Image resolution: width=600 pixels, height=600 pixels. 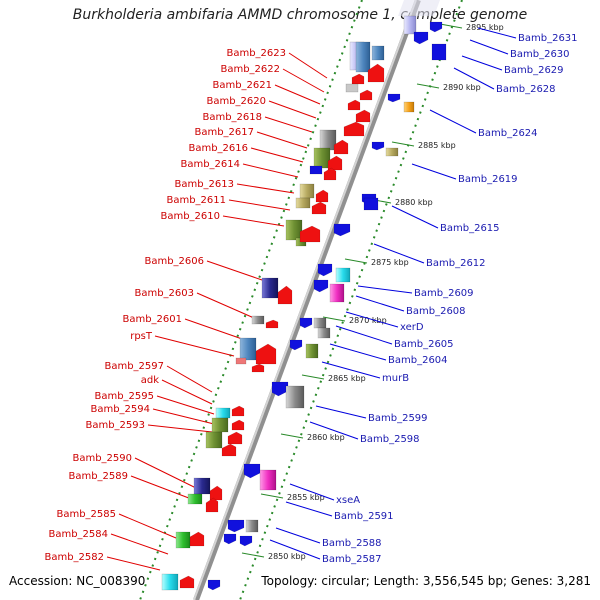 I want to click on gene-label-left: adk, so click(x=150, y=380).